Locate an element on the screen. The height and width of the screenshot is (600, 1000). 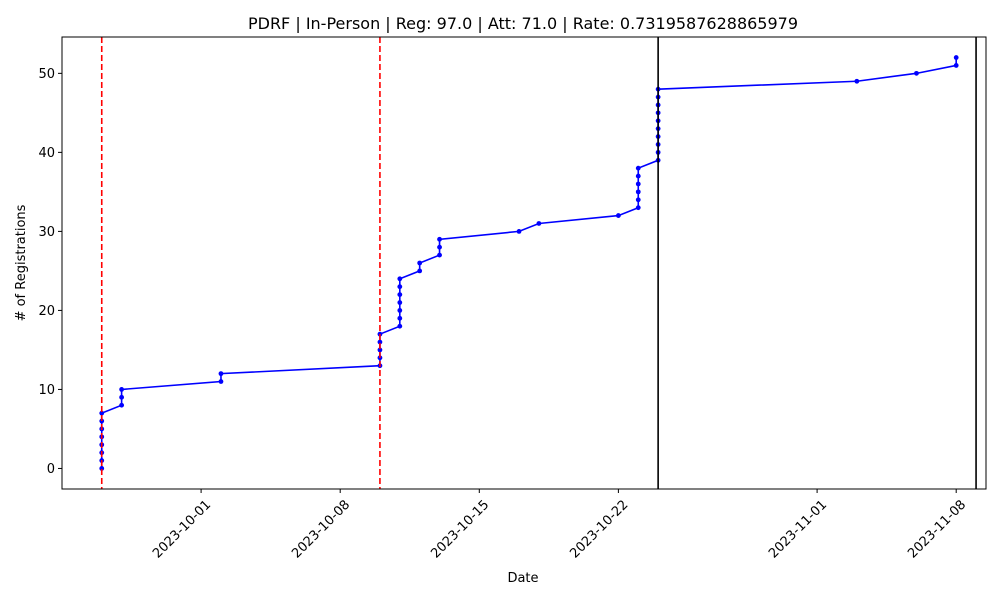
x-axis-title: Date is located at coordinates (522, 578).